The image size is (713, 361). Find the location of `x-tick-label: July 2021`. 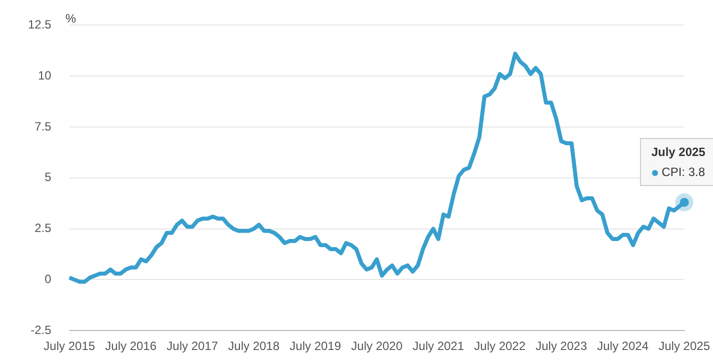

x-tick-label: July 2021 is located at coordinates (438, 346).